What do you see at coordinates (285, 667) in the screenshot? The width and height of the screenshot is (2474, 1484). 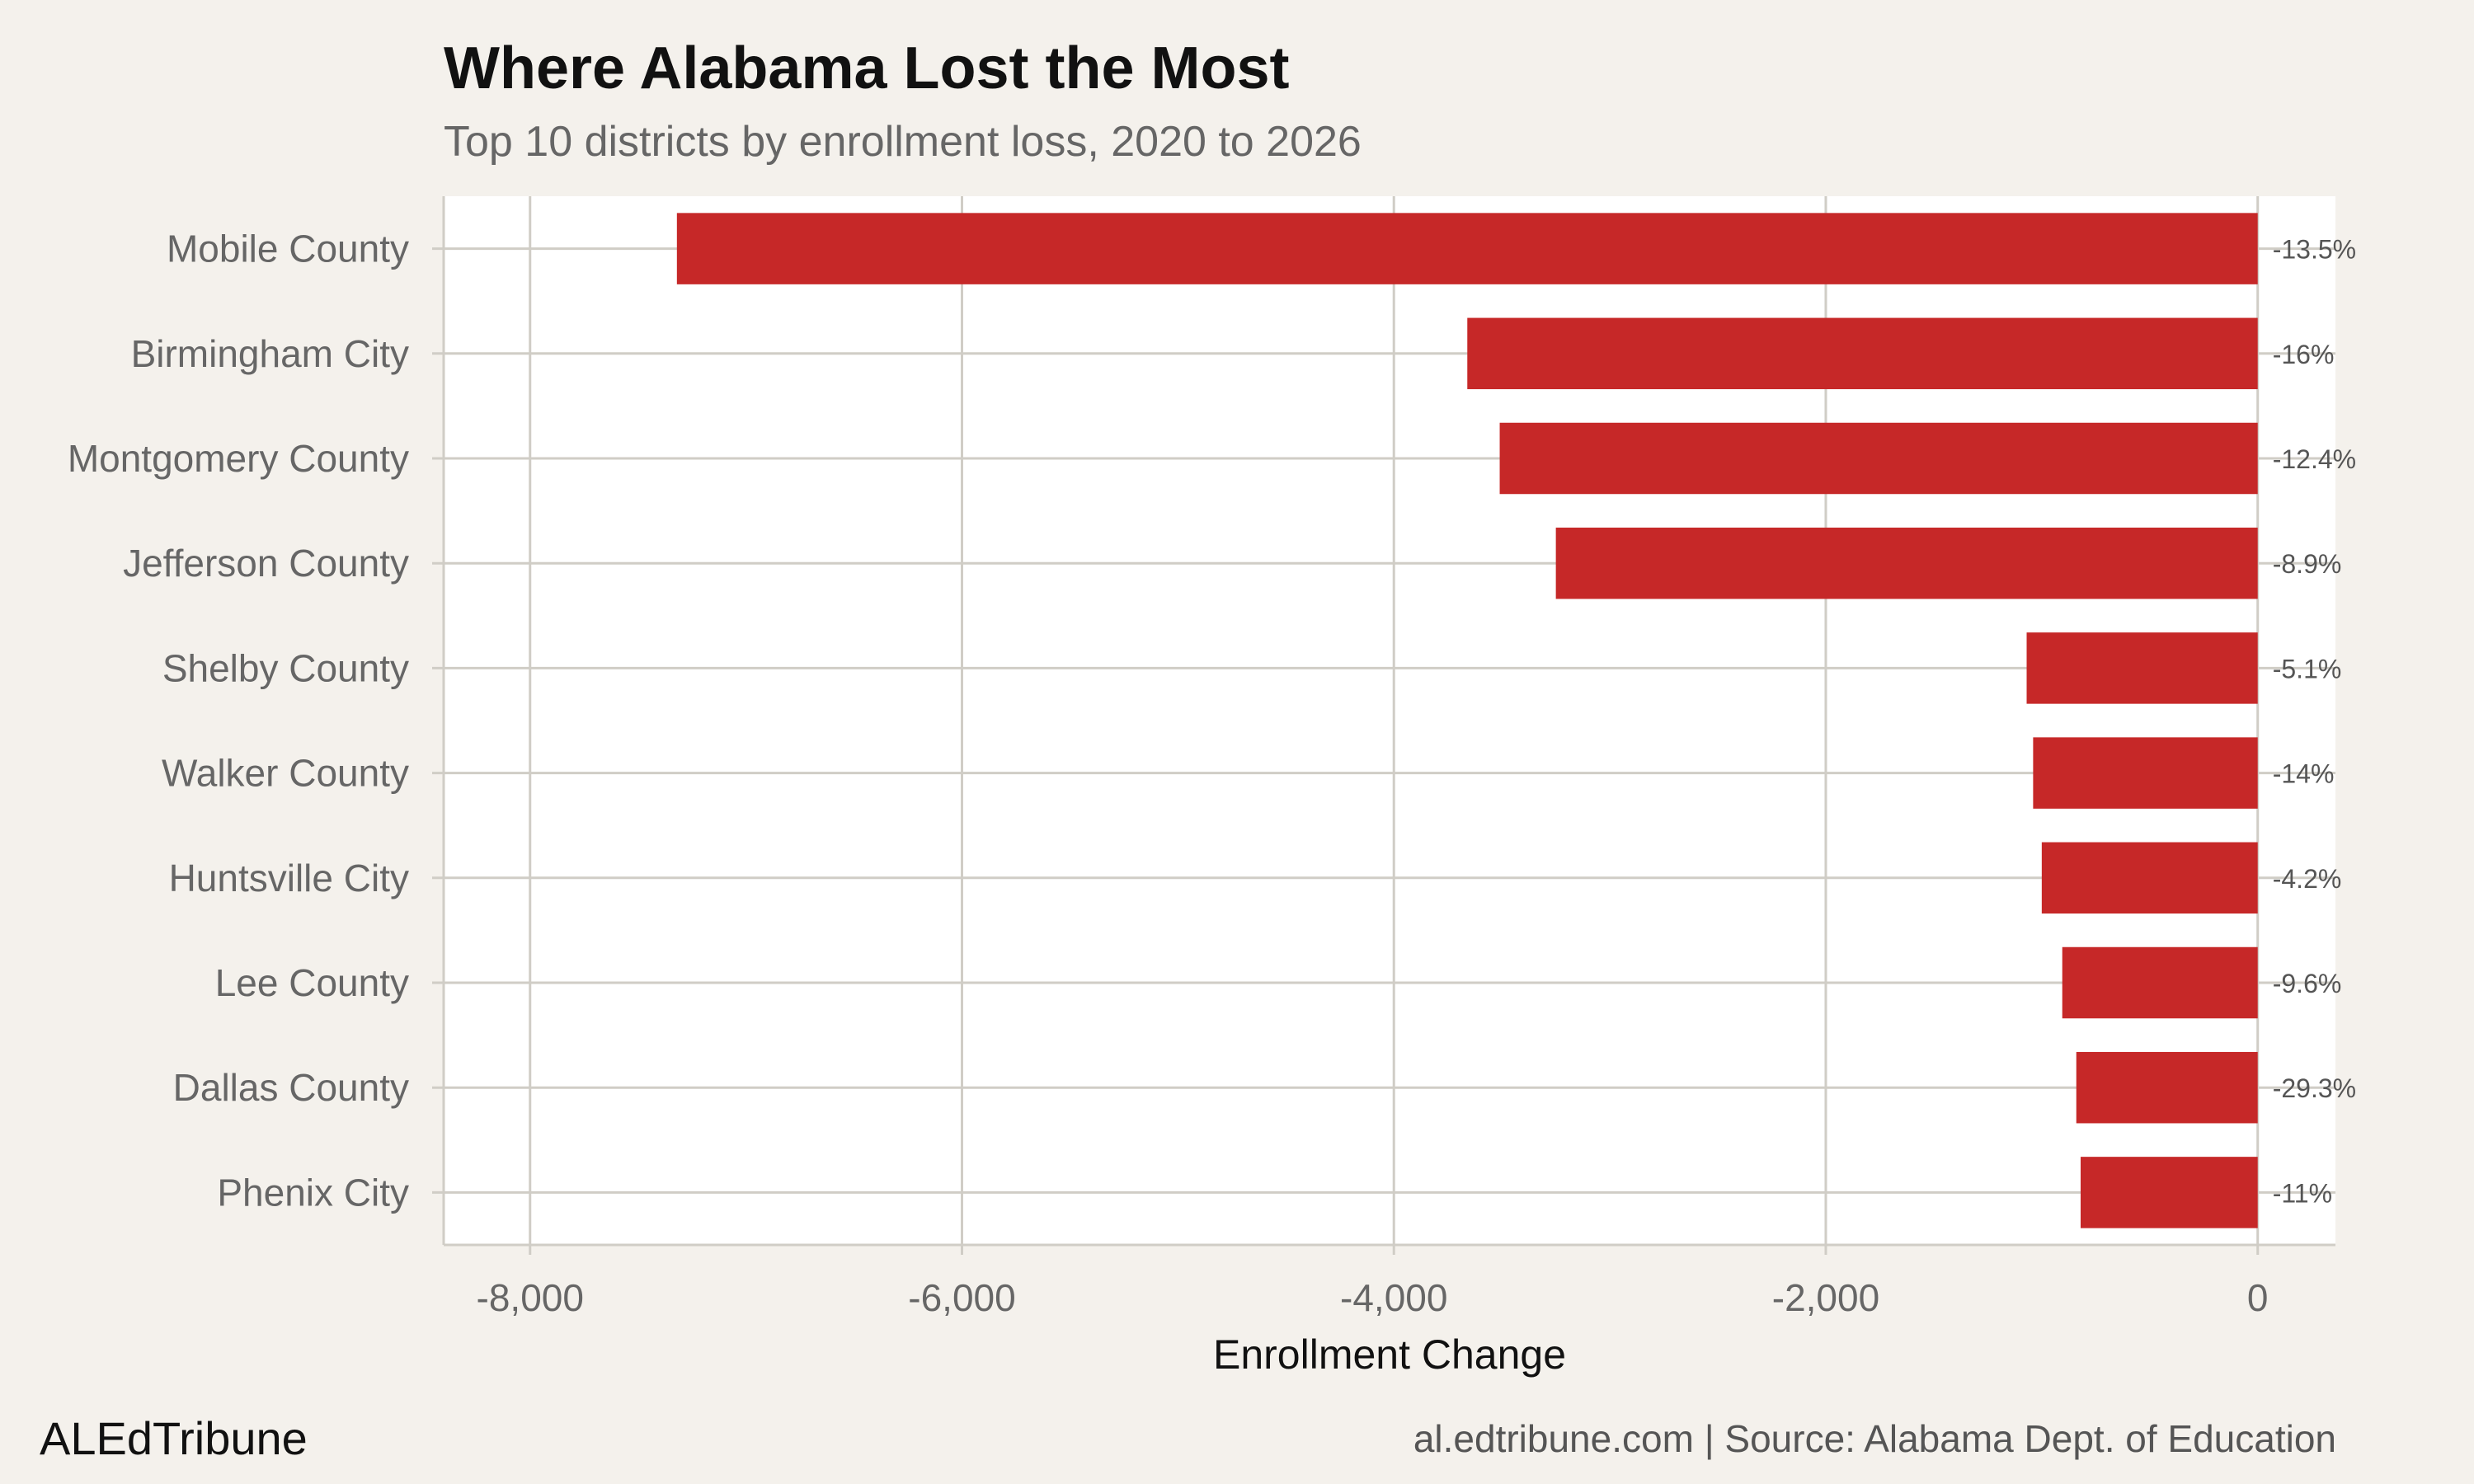 I see `category-label: Shelby County` at bounding box center [285, 667].